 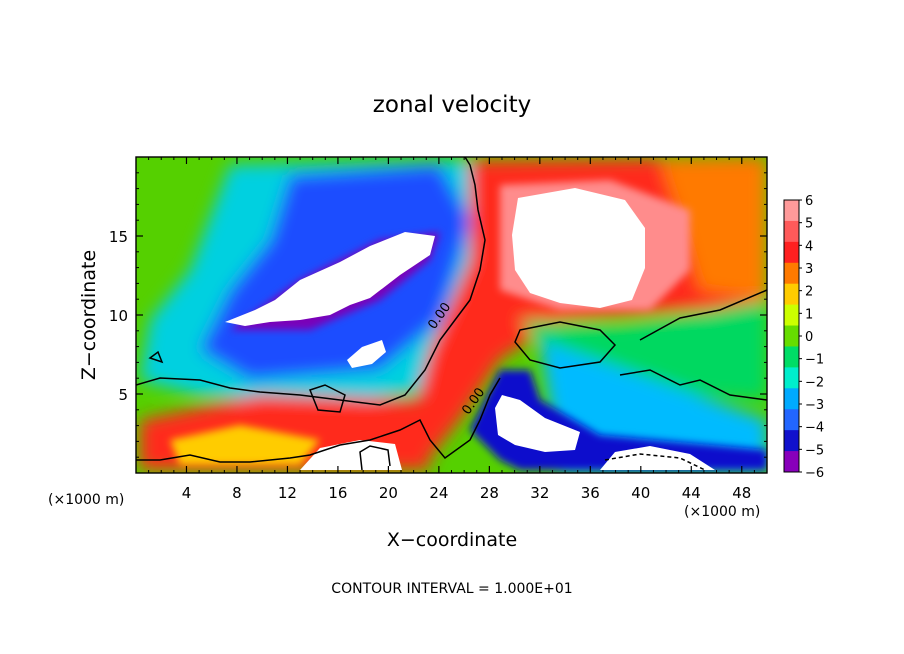 What do you see at coordinates (245, 445) in the screenshot?
I see `core-yellow-bottom` at bounding box center [245, 445].